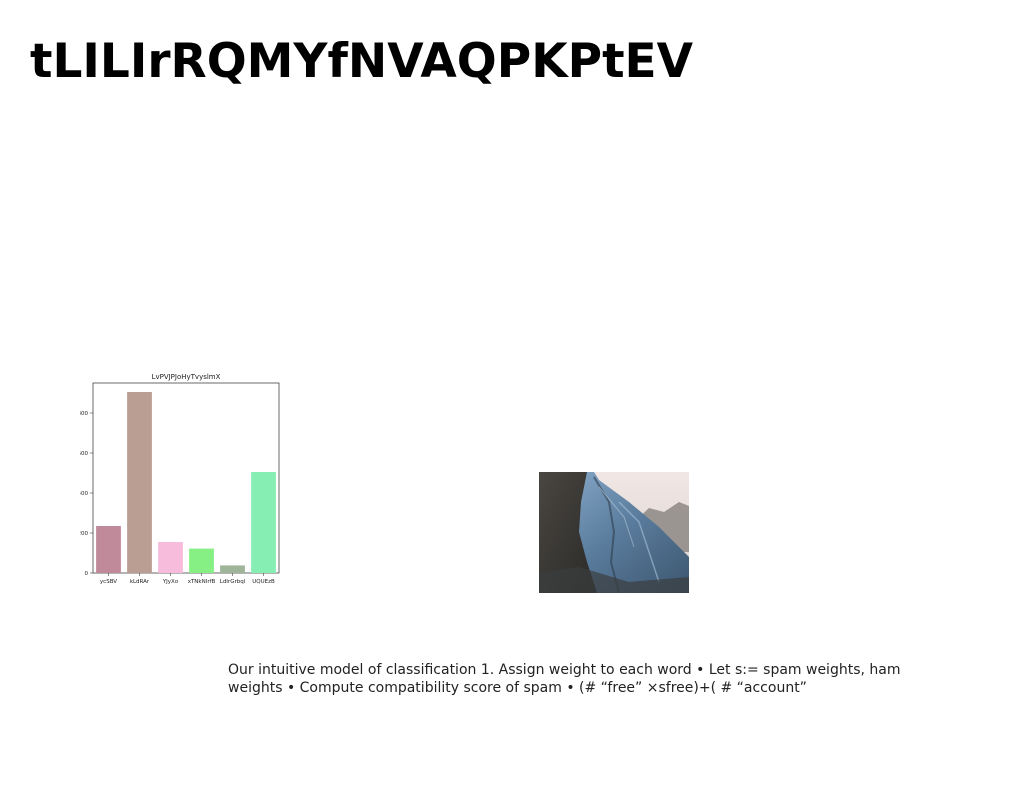 The width and height of the screenshot is (1024, 788). Describe the element at coordinates (362, 61) in the screenshot. I see `slide-title: tLILIrRQMYfNVAQPKPtEV` at that location.